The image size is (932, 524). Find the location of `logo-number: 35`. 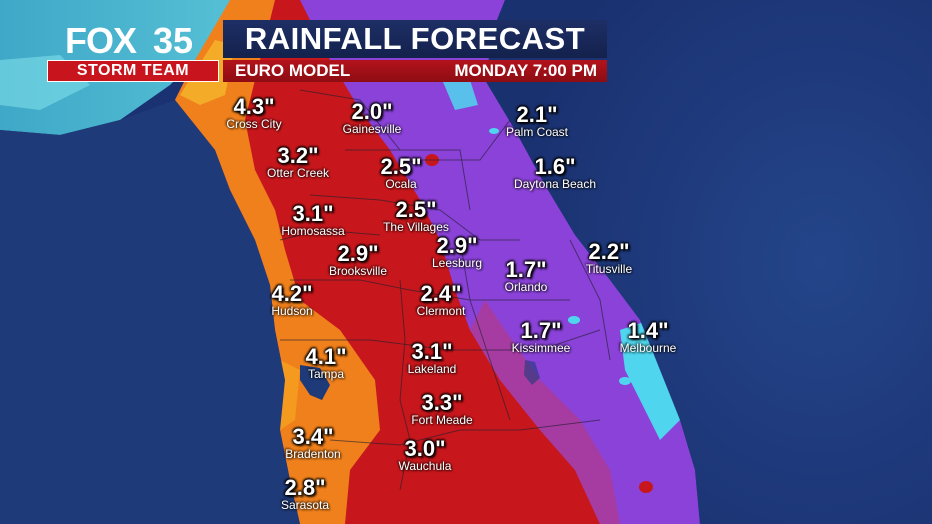

logo-number: 35 is located at coordinates (173, 40).